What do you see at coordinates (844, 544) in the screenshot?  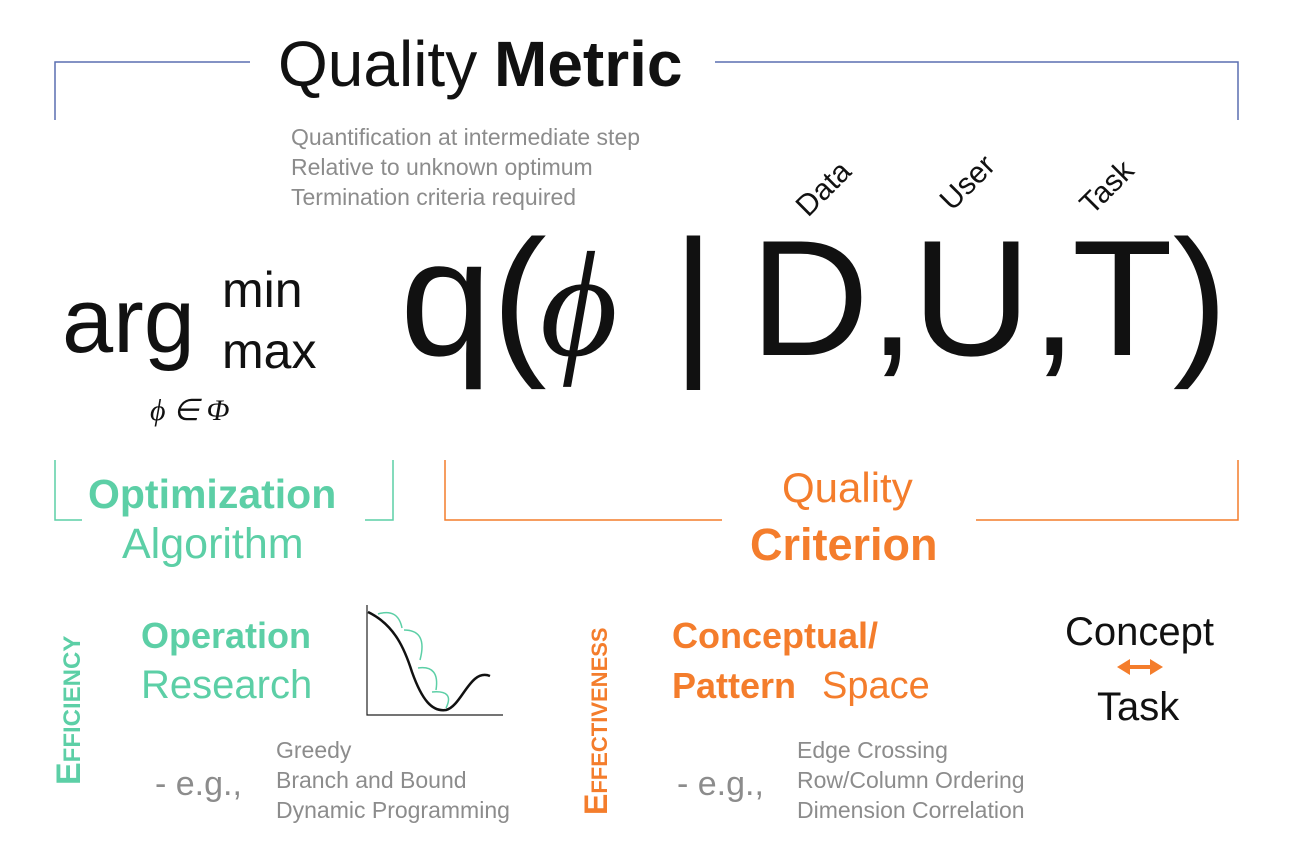 I see `criterion-subtitle: Criterion` at bounding box center [844, 544].